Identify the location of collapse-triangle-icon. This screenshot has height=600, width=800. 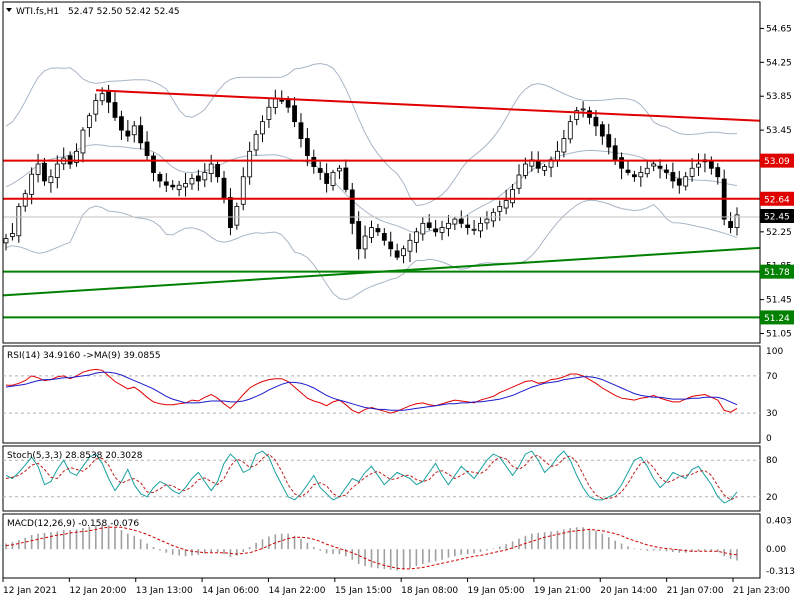
(9, 10).